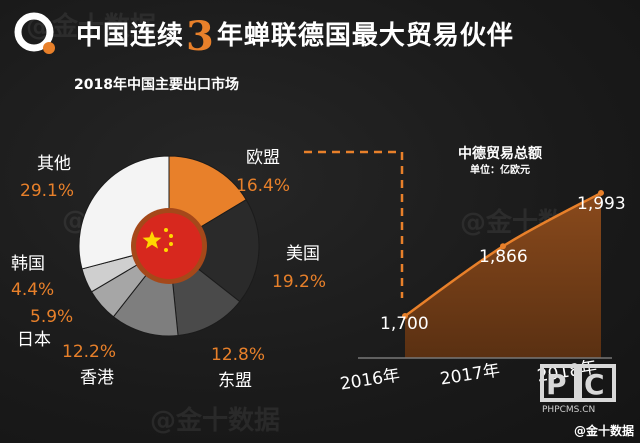 The width and height of the screenshot is (640, 443). I want to click on area-point-2017, so click(503, 246).